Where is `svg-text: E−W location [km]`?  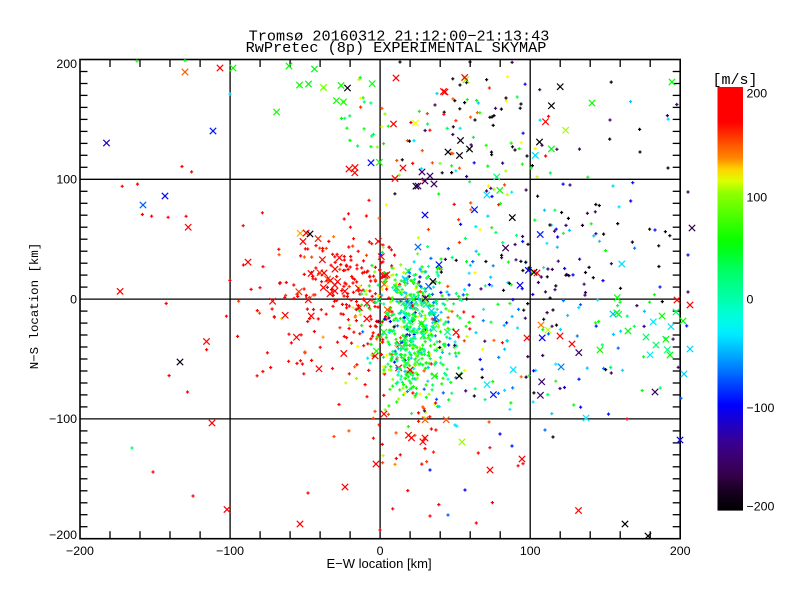
svg-text: E−W location [km] is located at coordinates (378, 563).